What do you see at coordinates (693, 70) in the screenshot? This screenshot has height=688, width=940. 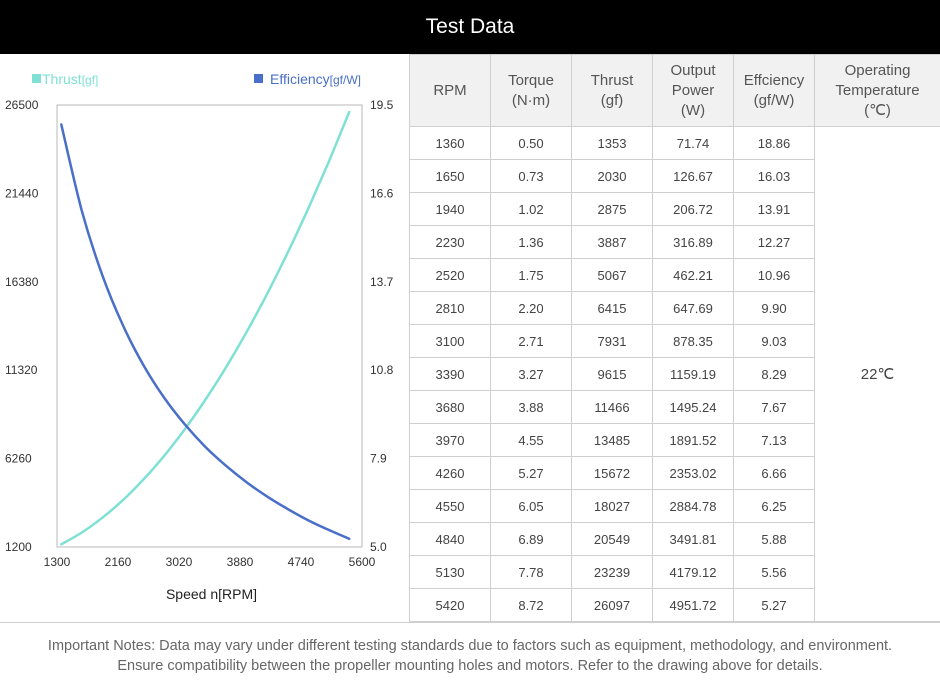 I see `table-header-text: Output` at bounding box center [693, 70].